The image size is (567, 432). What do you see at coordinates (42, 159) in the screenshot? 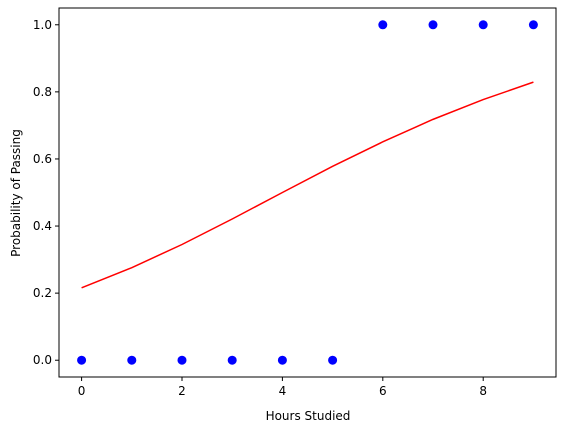
I see `y-tick-label: 0.6` at bounding box center [42, 159].